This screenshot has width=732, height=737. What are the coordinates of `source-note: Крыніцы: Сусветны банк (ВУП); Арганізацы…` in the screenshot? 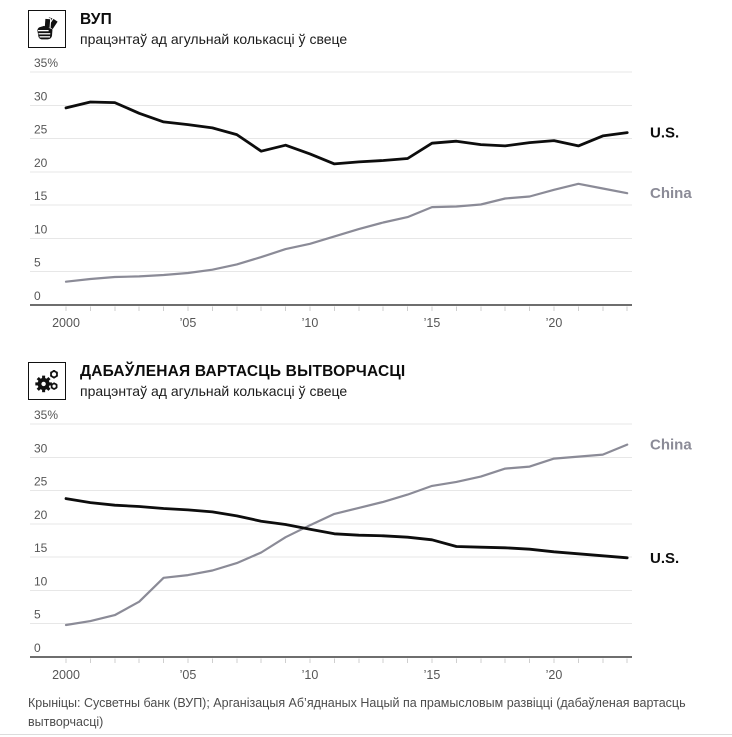 It's located at (357, 713).